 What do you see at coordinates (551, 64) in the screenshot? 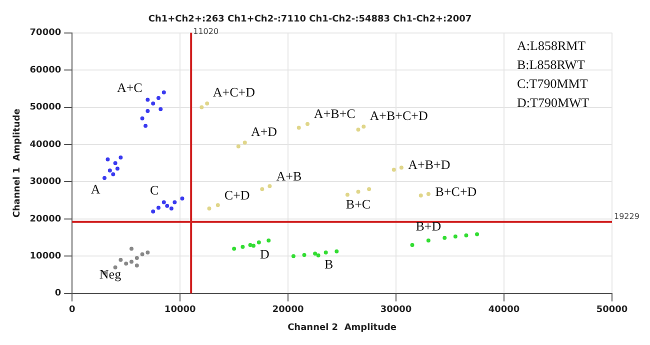
I see `annotation: B:L858RWT` at bounding box center [551, 64].